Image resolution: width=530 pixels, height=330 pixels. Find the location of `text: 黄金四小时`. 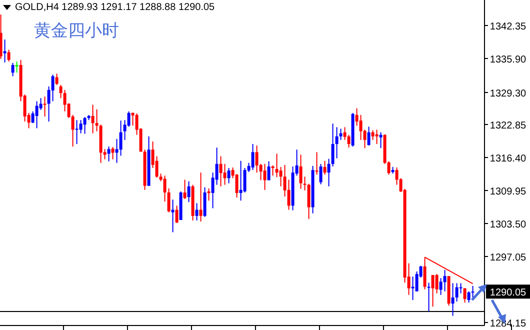

text: 黄金四小时 is located at coordinates (76, 30).